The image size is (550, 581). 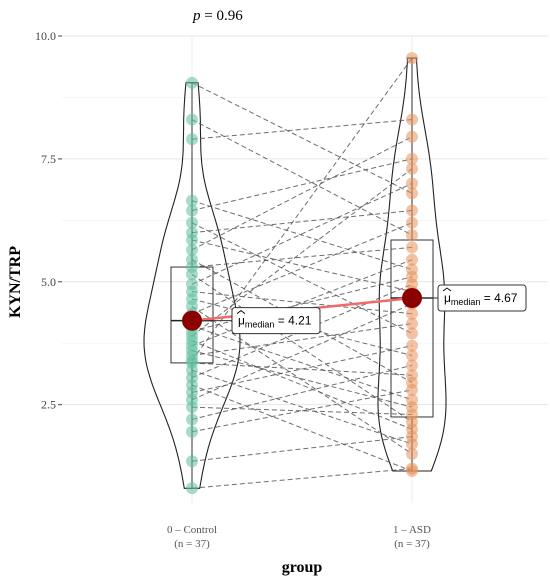 I want to click on y-tick-label: 5.0, so click(x=48, y=282).